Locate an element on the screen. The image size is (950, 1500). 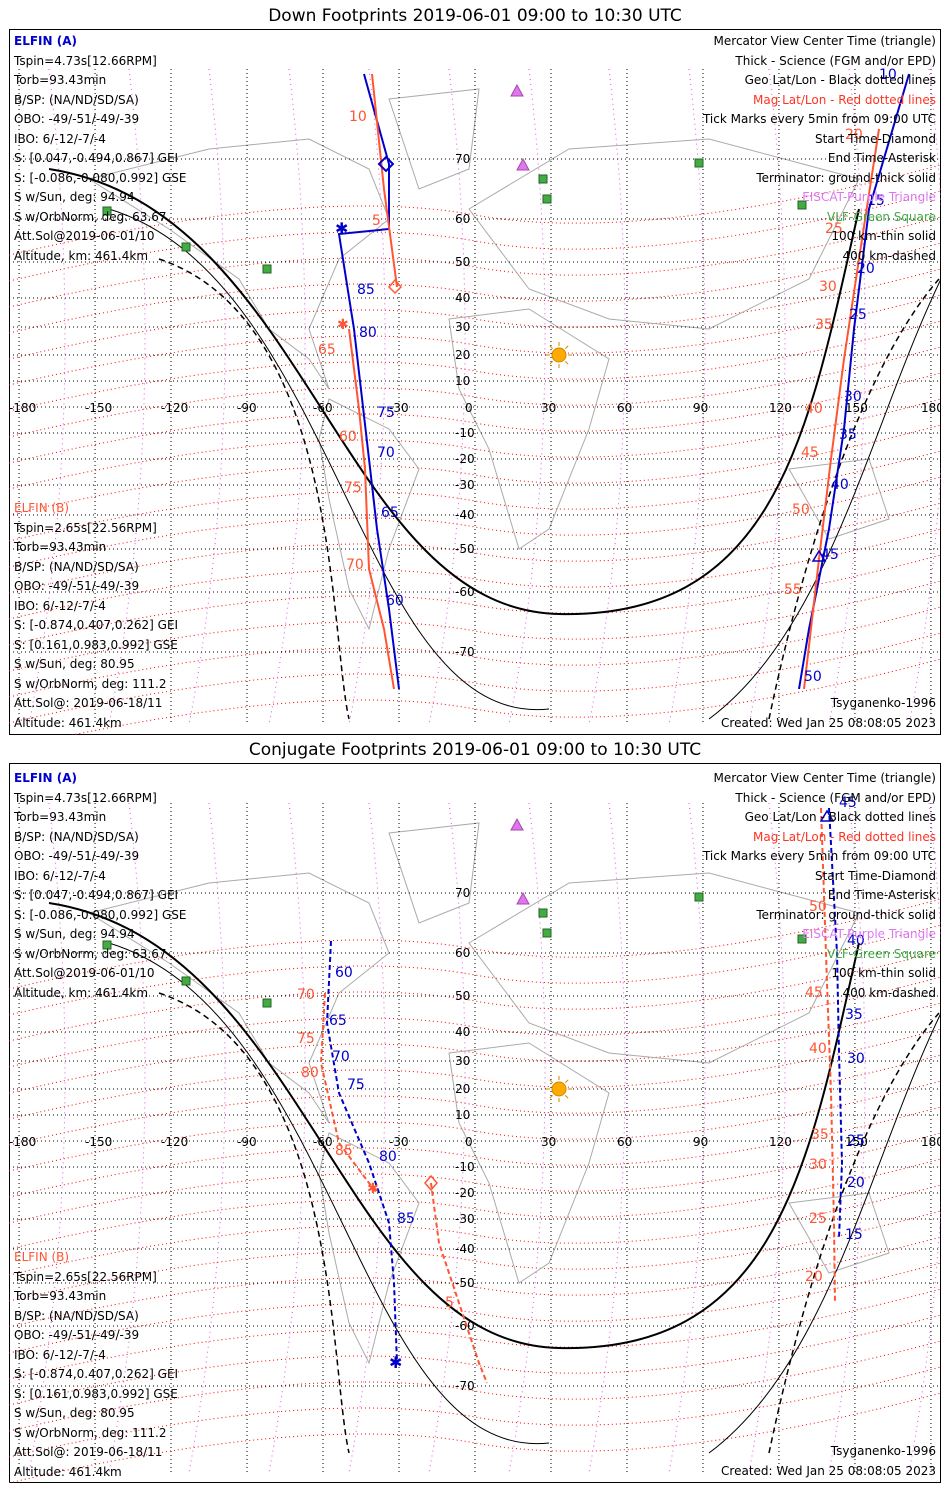
elfin-a-track is located at coordinates (854, 381).